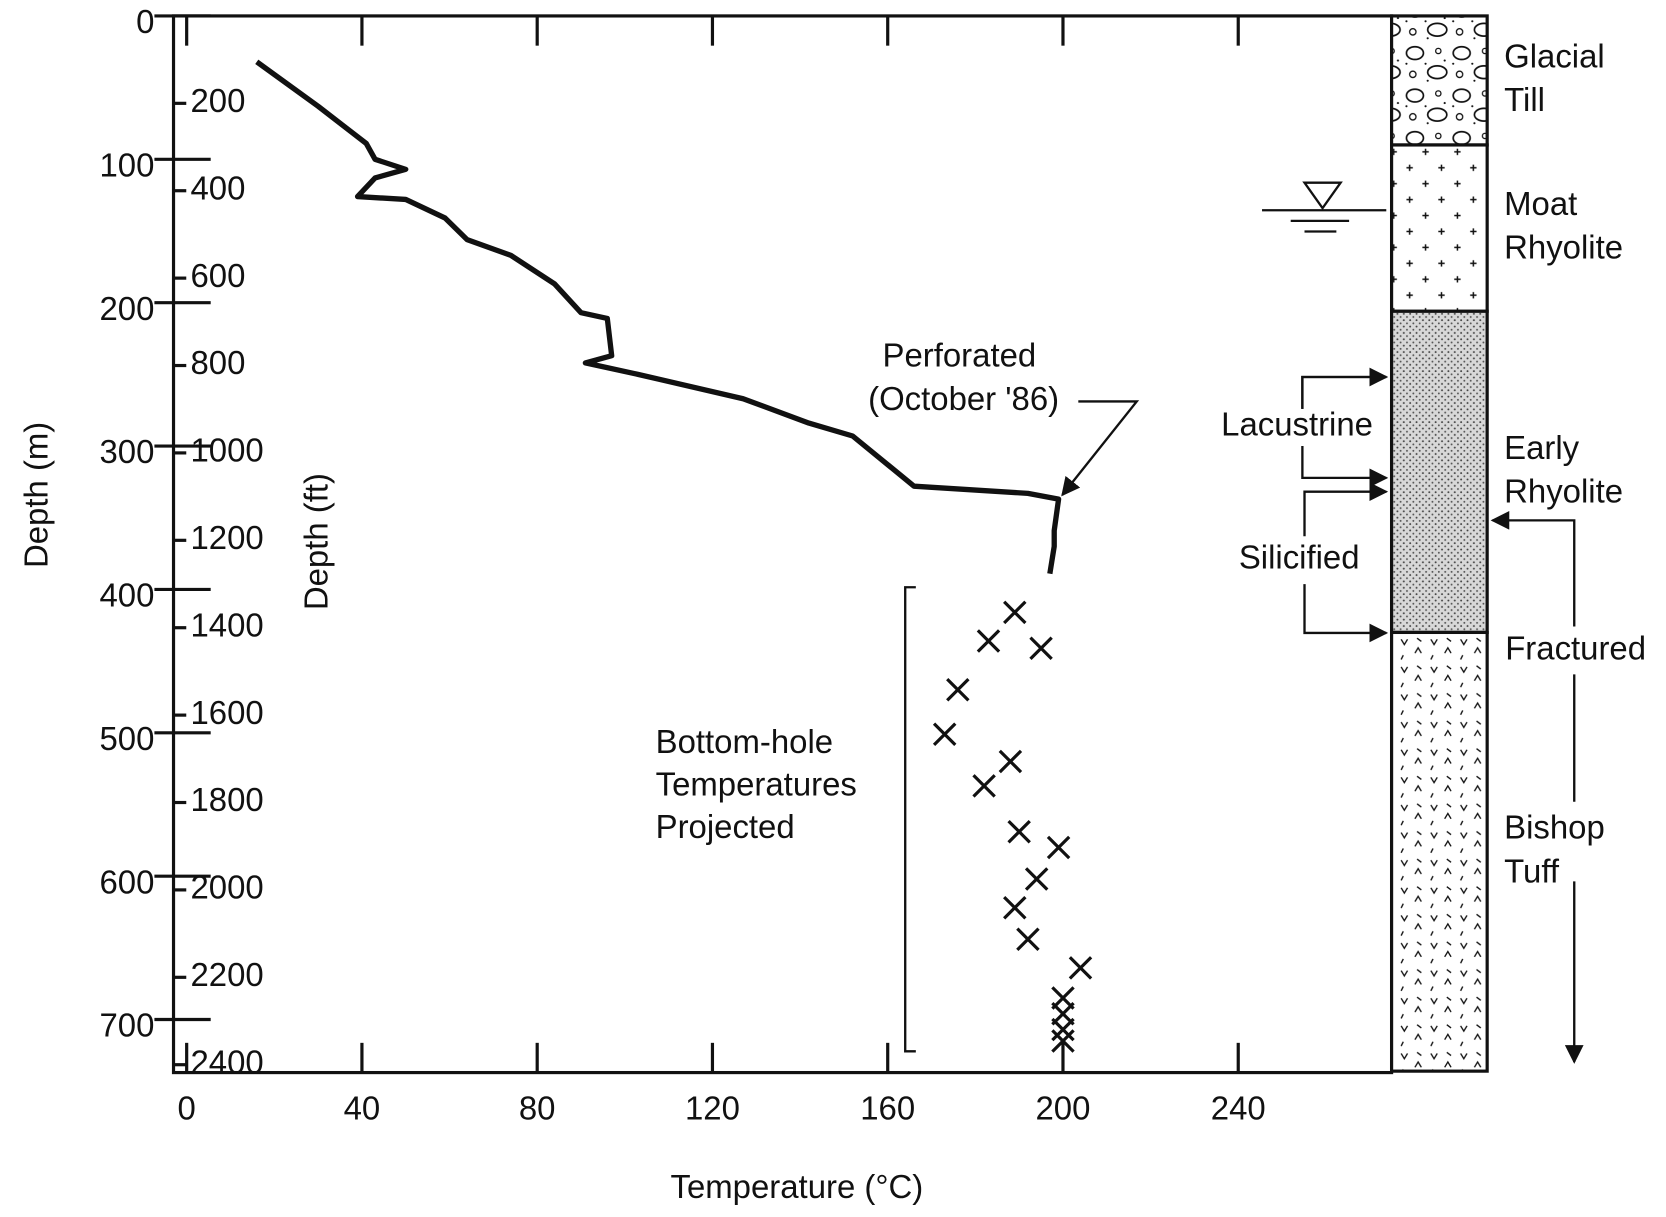 Image resolution: width=1666 pixels, height=1217 pixels. What do you see at coordinates (227, 1061) in the screenshot?
I see `y2-tick-label: 2400` at bounding box center [227, 1061].